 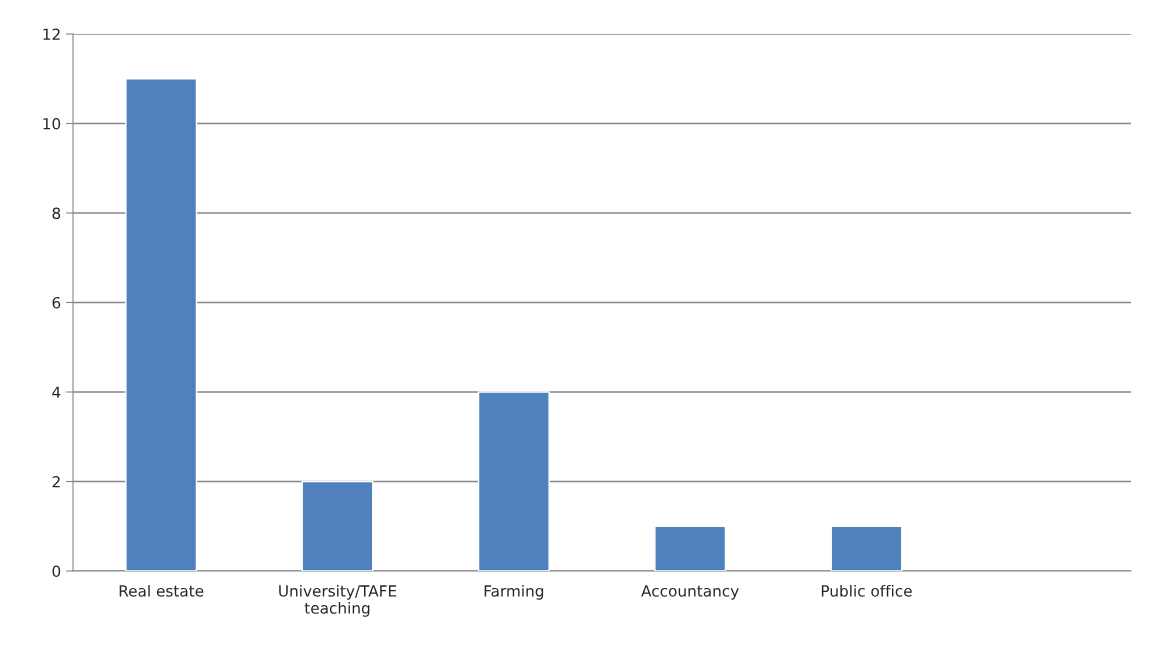 What do you see at coordinates (690, 592) in the screenshot?
I see `x-tick-label: Accountancy` at bounding box center [690, 592].